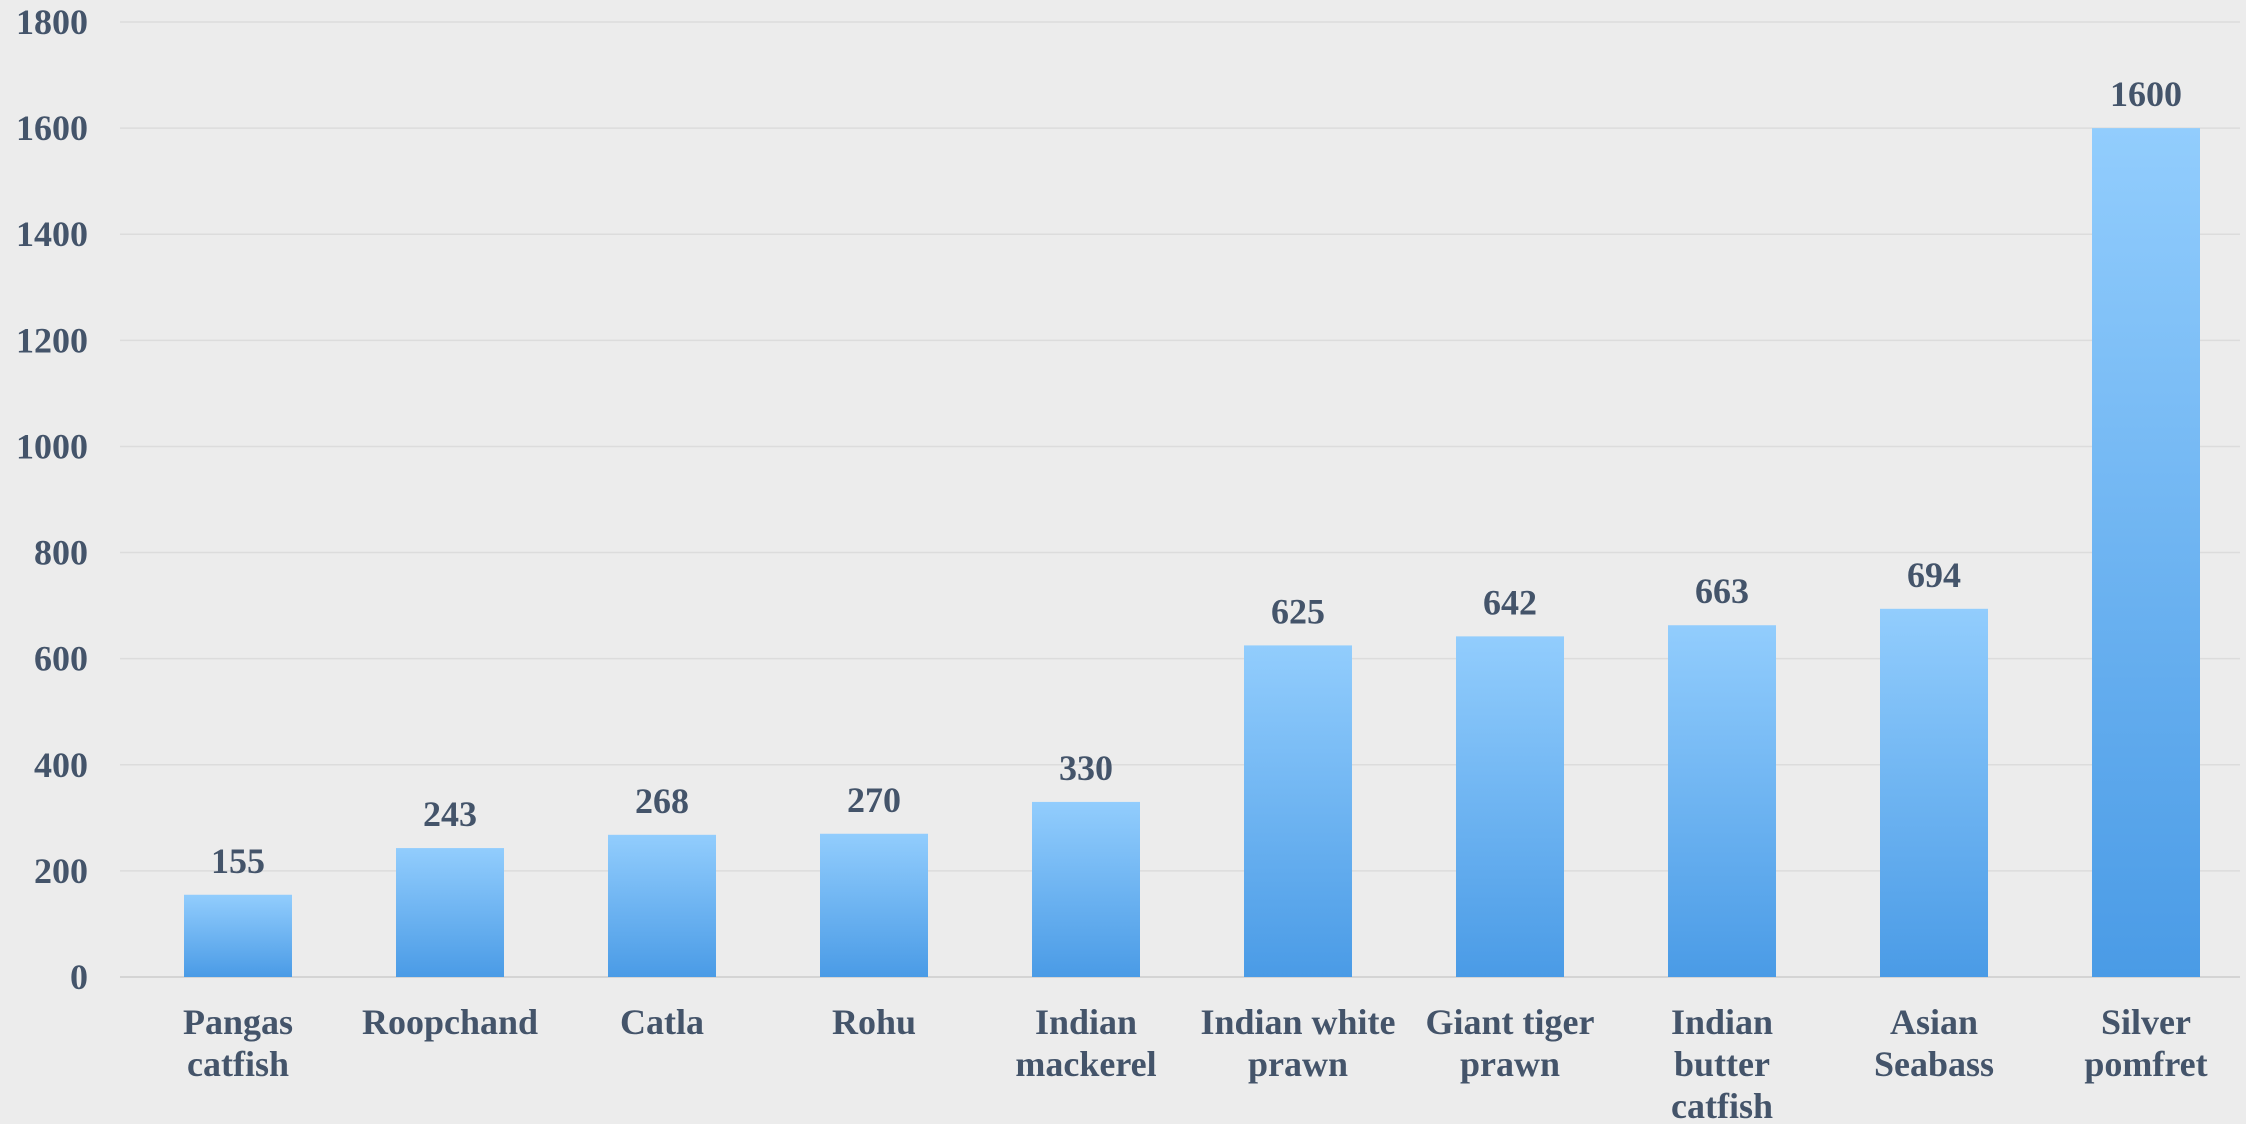 The width and height of the screenshot is (2246, 1124). Describe the element at coordinates (1510, 1043) in the screenshot. I see `category-label: Giant tiger prawn` at that location.